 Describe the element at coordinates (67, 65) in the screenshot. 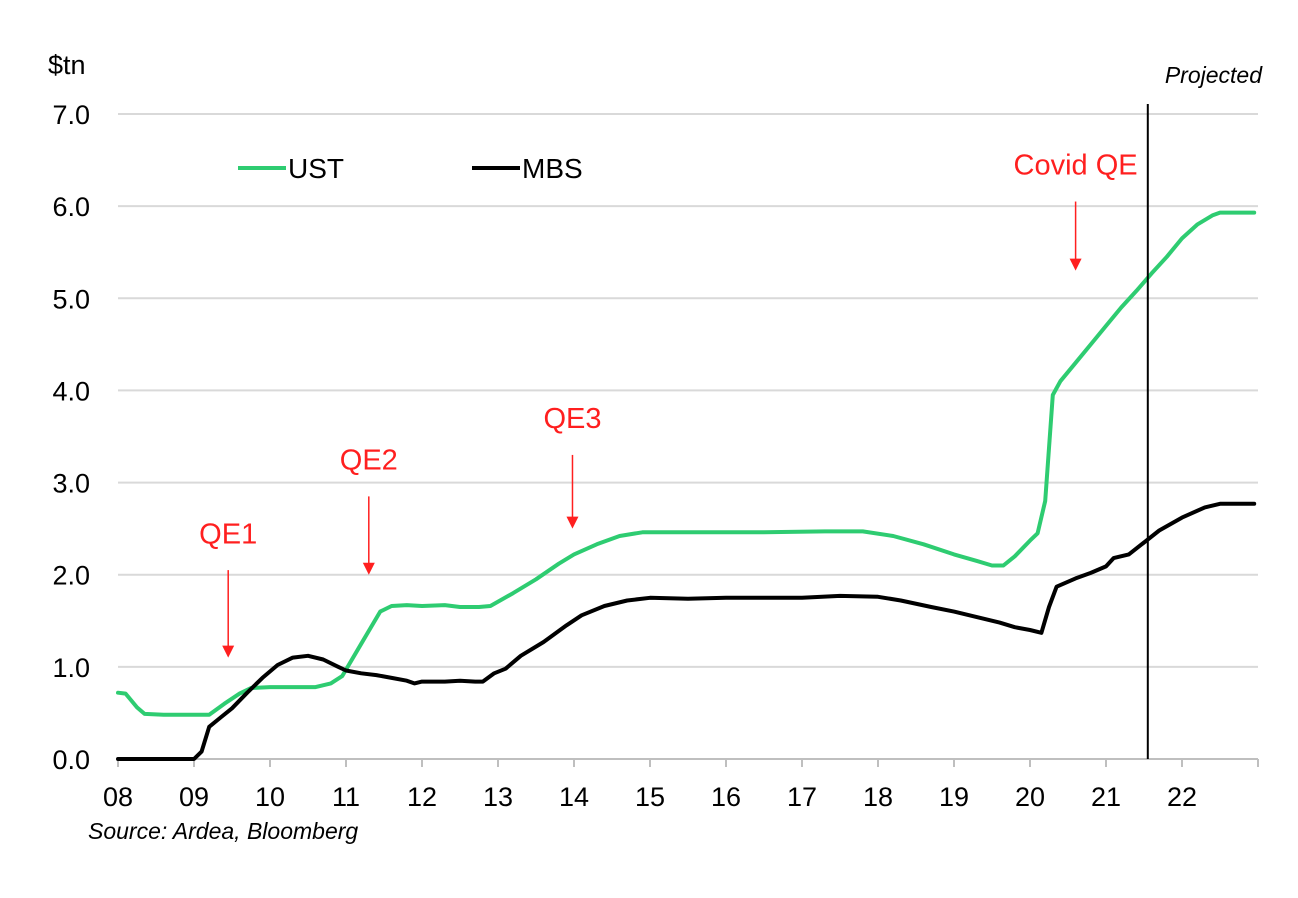

I see `y-axis-unit-label: $tn` at that location.